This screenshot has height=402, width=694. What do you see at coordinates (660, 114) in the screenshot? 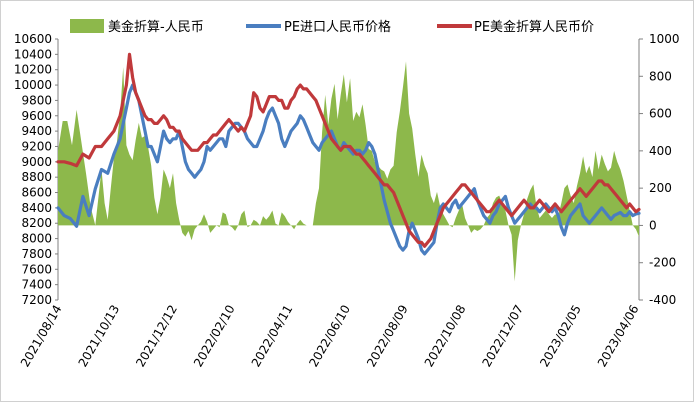
I see `right-axis-tick-label: 600` at bounding box center [660, 114].